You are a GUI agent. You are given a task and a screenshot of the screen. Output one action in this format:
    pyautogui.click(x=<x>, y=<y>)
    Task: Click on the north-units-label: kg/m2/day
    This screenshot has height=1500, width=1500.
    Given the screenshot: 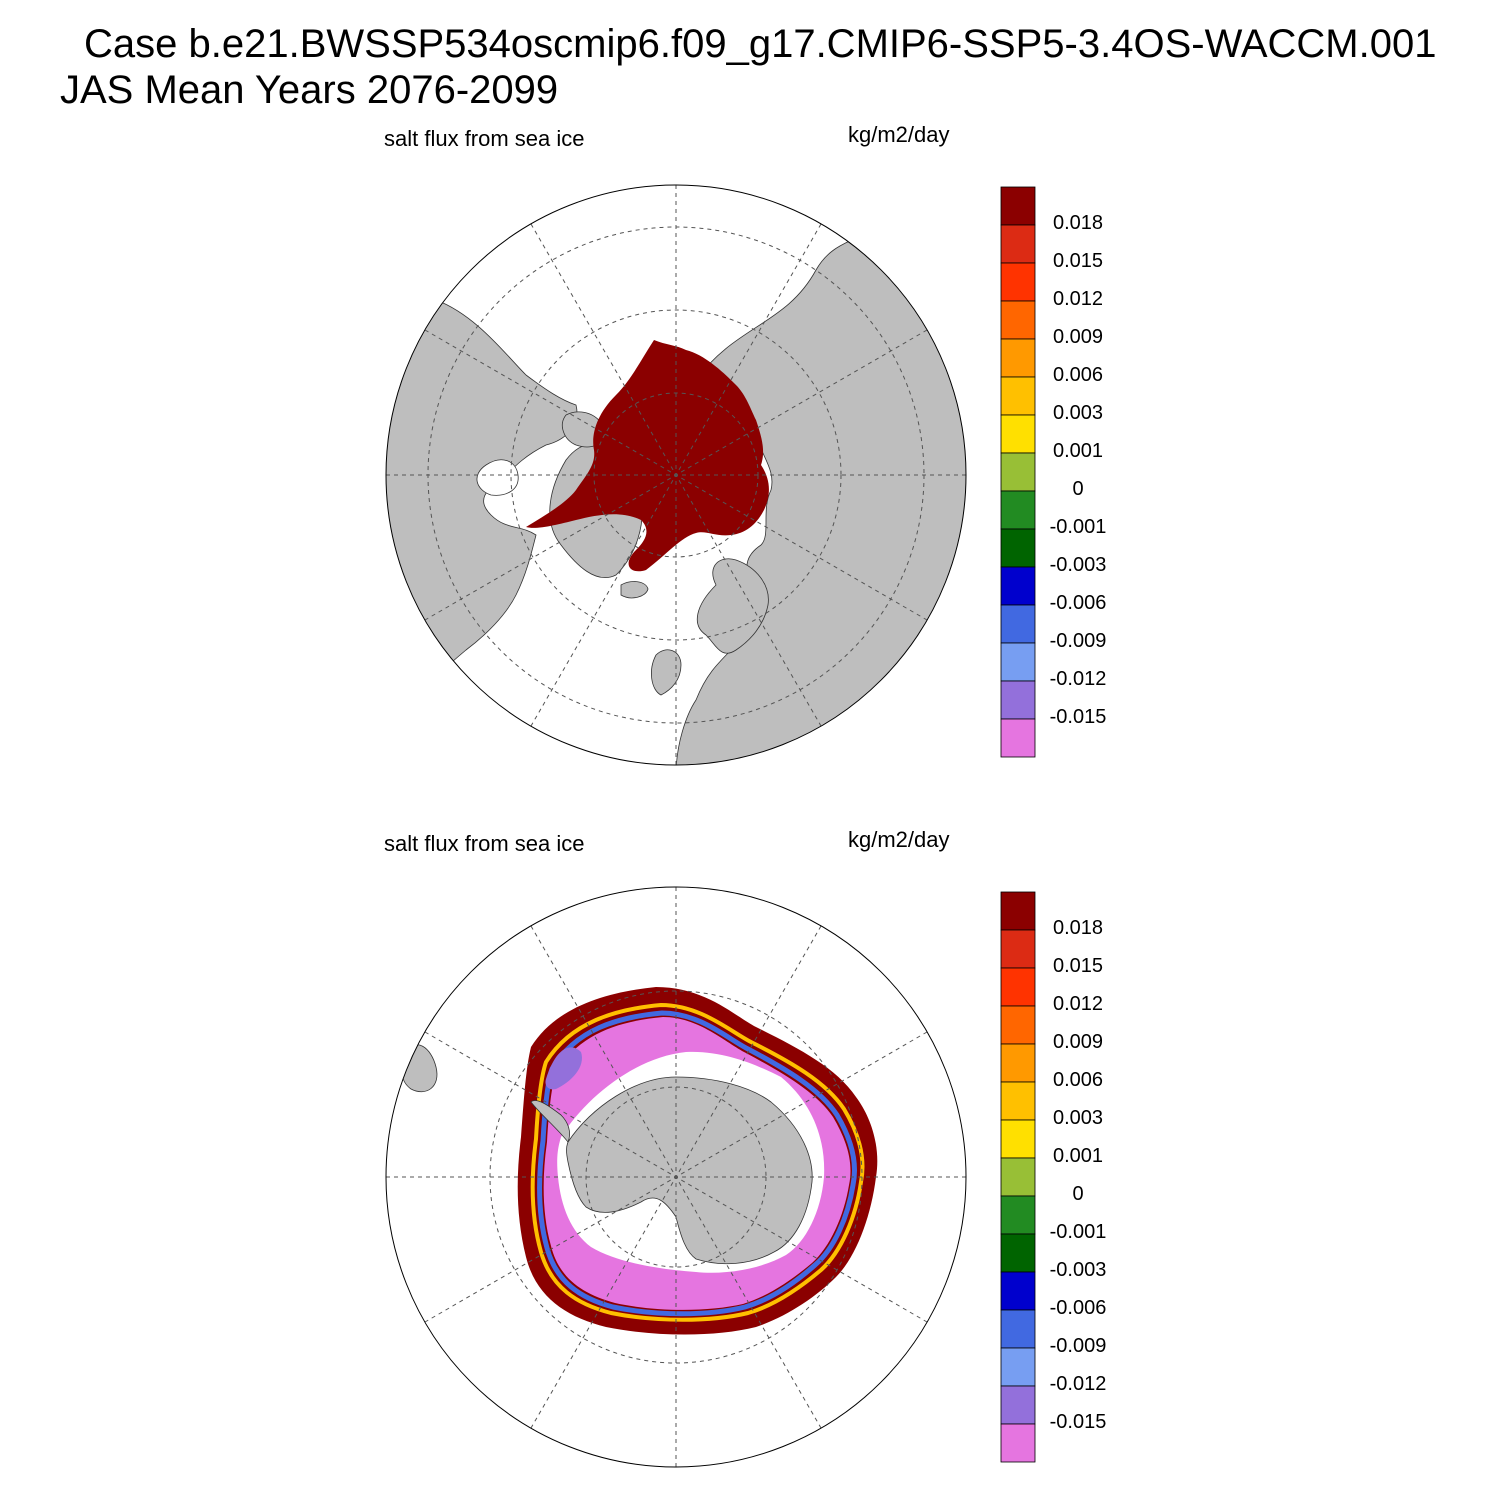 What is the action you would take?
    pyautogui.click(x=899, y=134)
    